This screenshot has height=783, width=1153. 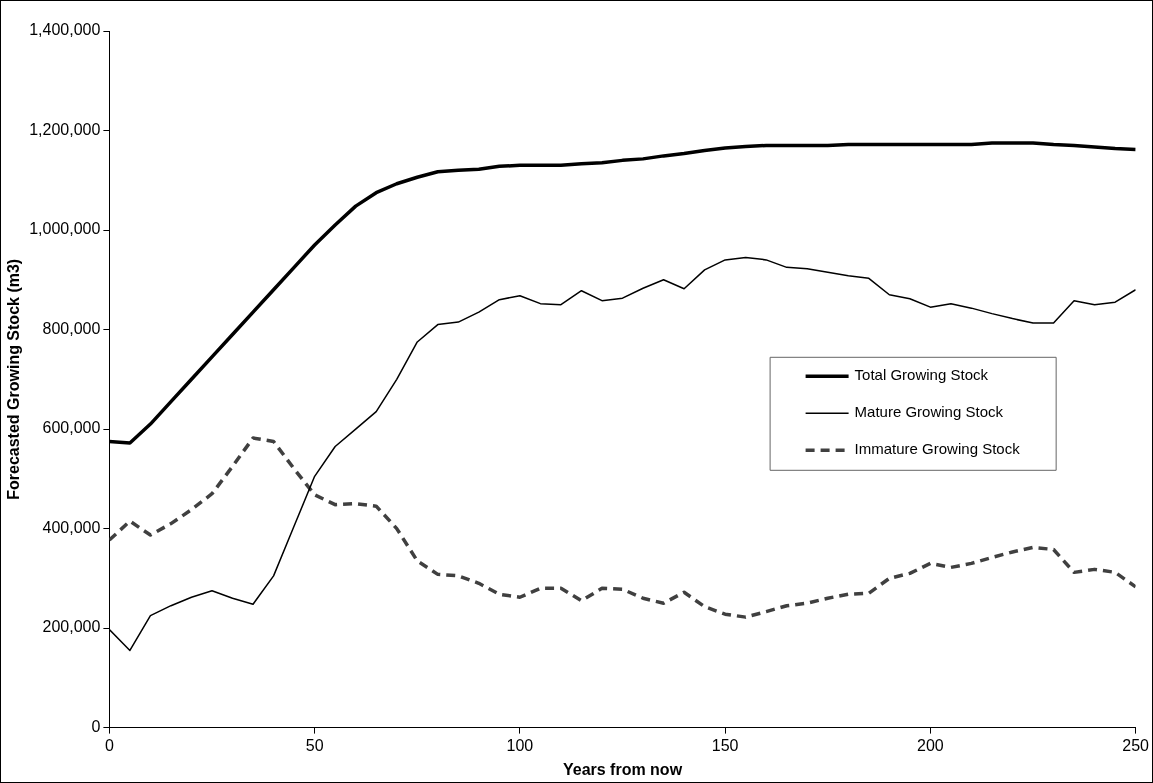 I want to click on y-tick-label: 1,000,000, so click(x=65, y=229).